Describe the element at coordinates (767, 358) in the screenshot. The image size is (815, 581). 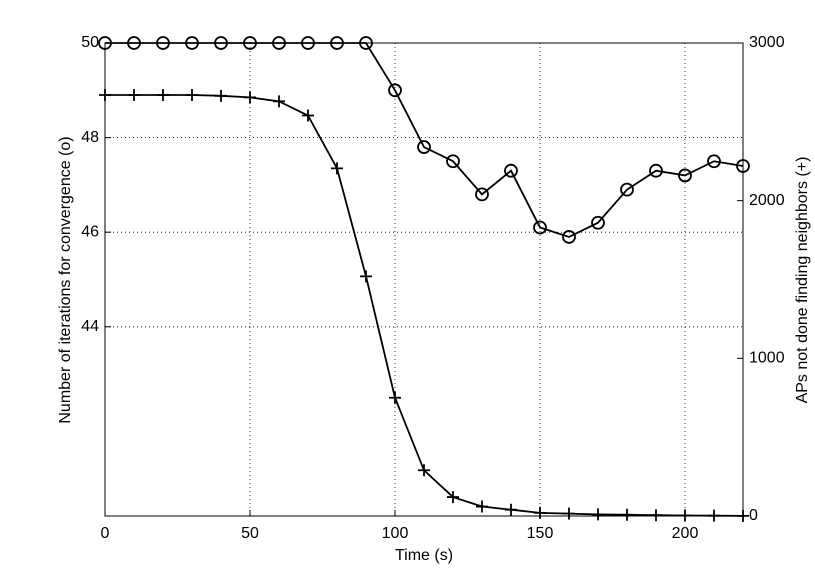
I see `y2-tick-label: 1000` at that location.